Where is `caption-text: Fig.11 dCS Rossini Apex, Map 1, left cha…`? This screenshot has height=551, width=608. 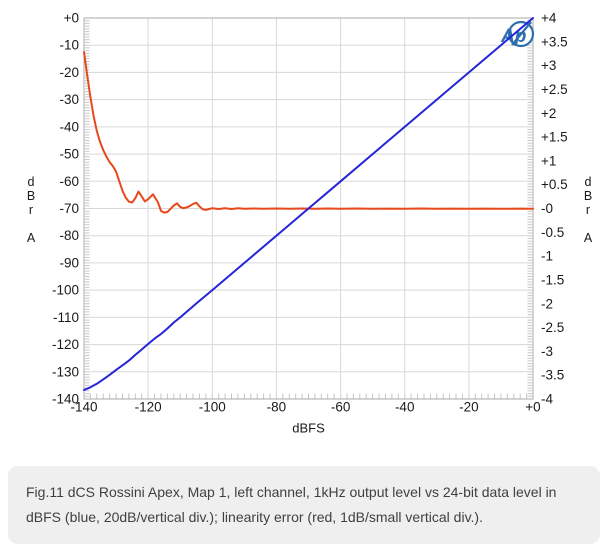
caption-text: Fig.11 dCS Rossini Apex, Map 1, left cha… is located at coordinates (291, 504).